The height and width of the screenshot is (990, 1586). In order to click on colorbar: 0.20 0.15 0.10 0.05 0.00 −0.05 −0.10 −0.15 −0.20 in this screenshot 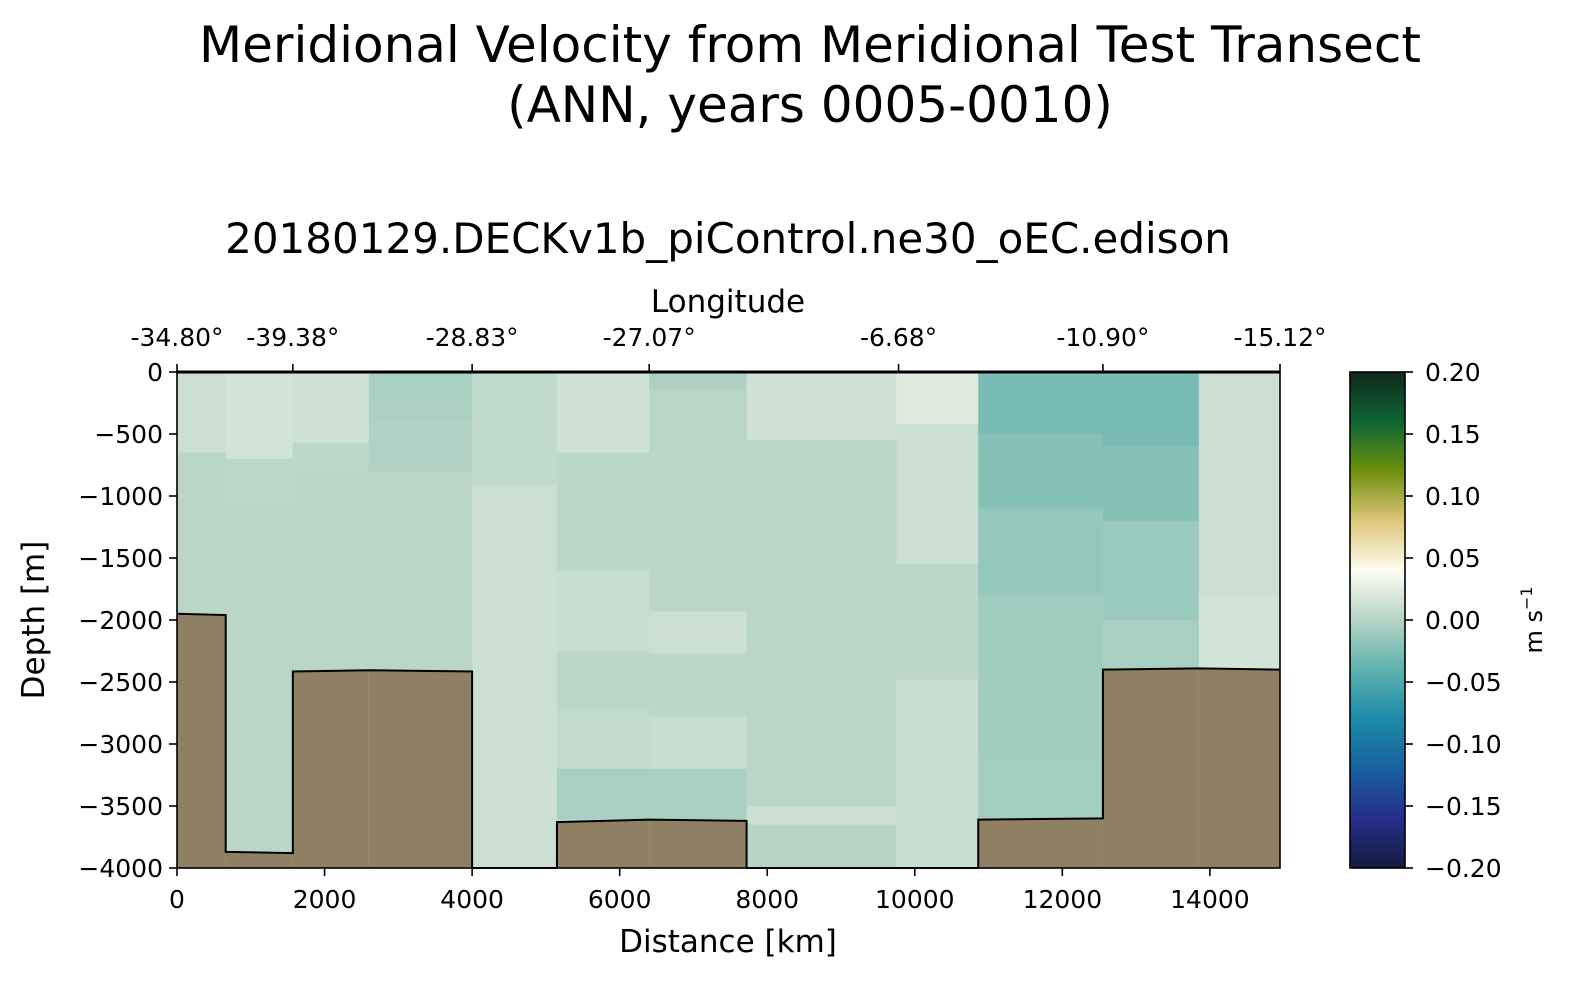, I will do `click(1425, 620)`.